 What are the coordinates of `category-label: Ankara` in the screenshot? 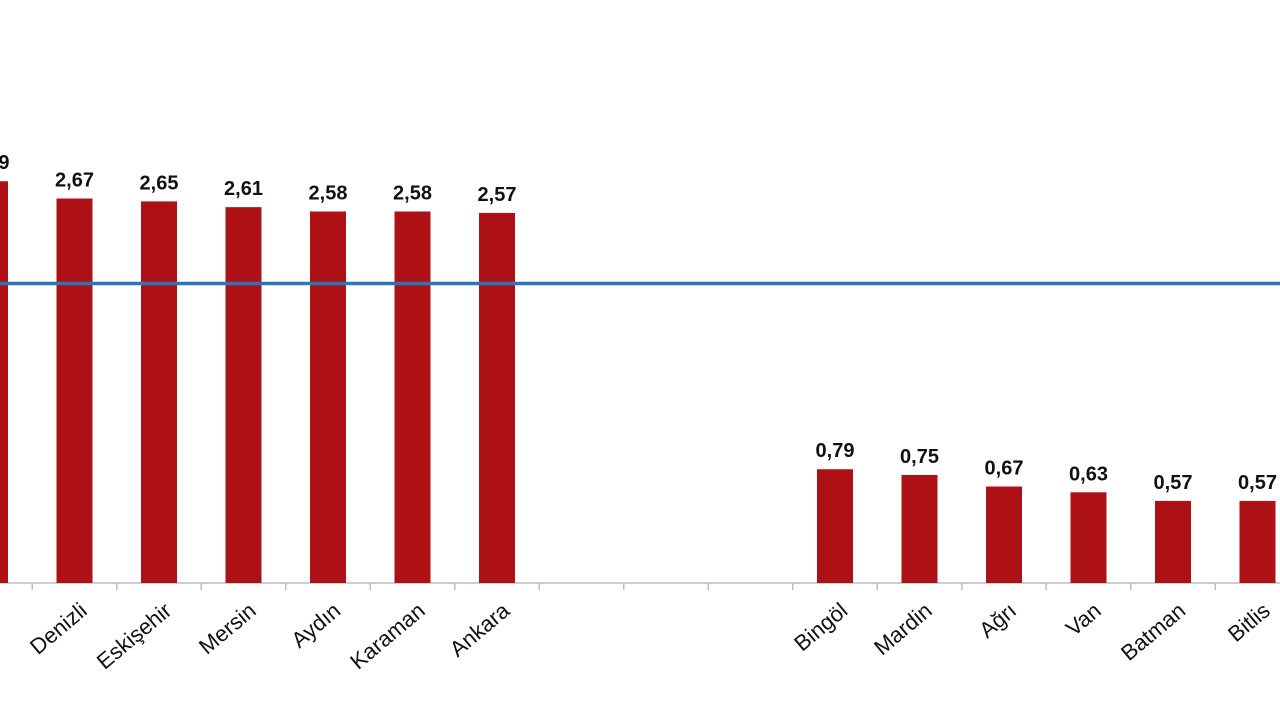 It's located at (480, 629).